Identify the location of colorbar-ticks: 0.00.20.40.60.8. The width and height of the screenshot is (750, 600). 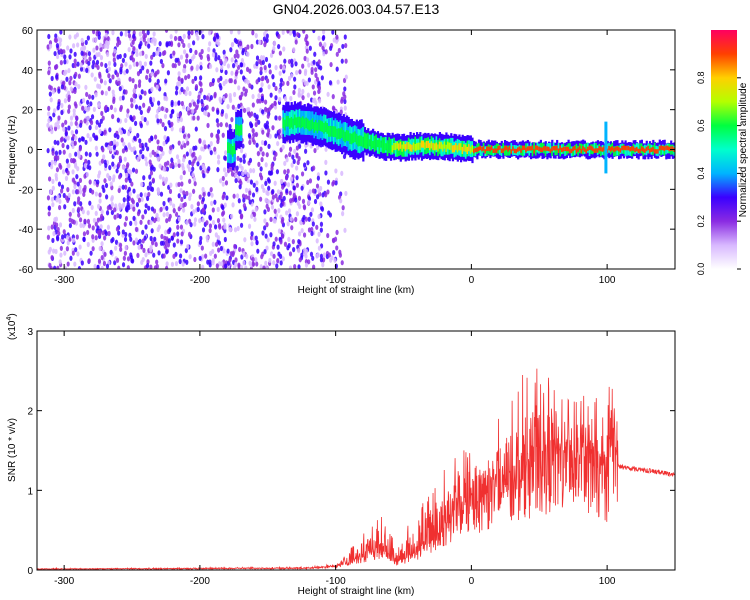
(718, 173).